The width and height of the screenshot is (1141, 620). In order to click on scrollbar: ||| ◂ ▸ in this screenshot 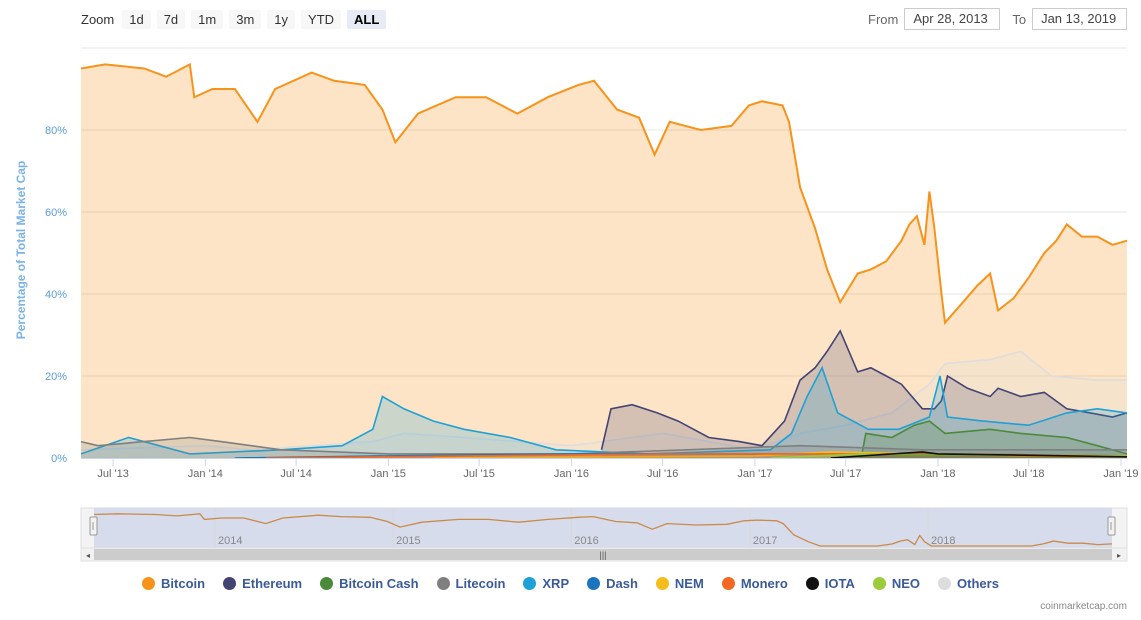, I will do `click(604, 554)`.